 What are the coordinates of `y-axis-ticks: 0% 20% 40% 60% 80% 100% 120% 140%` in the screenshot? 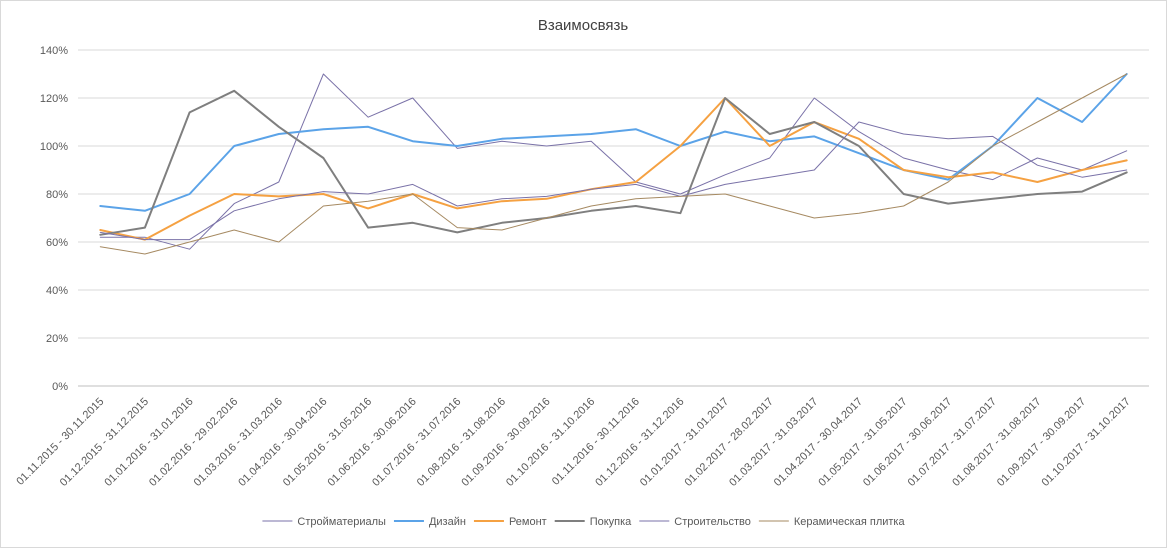 It's located at (54, 219).